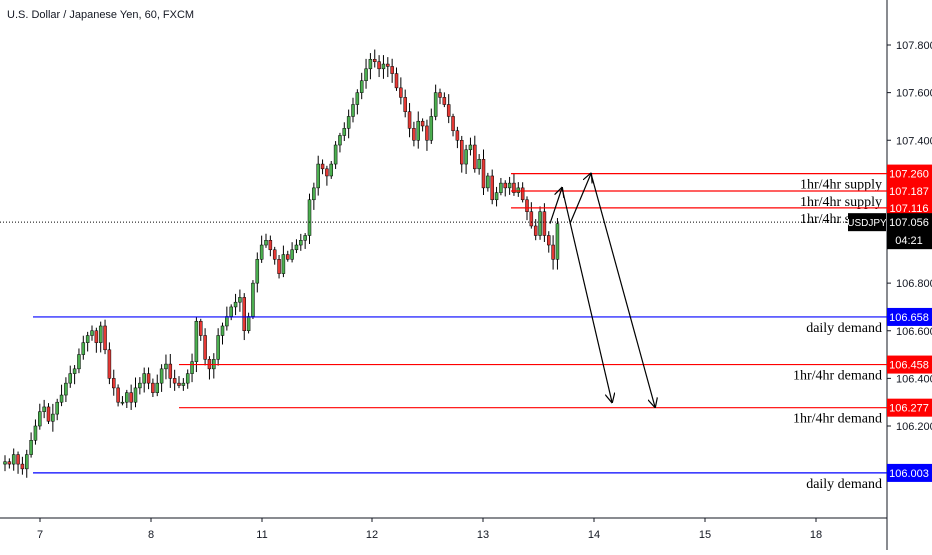  I want to click on level-price-tag-label: 107.187, so click(909, 192).